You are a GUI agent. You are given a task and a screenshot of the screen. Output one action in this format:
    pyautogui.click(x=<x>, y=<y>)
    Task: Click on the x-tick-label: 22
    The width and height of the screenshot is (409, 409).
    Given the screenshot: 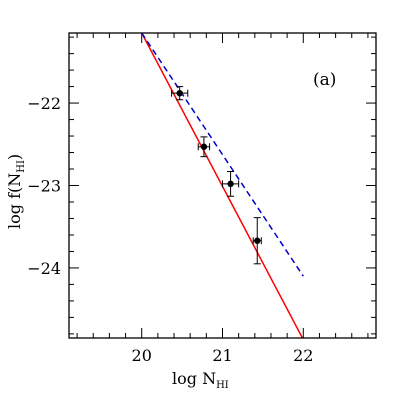 What is the action you would take?
    pyautogui.click(x=303, y=355)
    